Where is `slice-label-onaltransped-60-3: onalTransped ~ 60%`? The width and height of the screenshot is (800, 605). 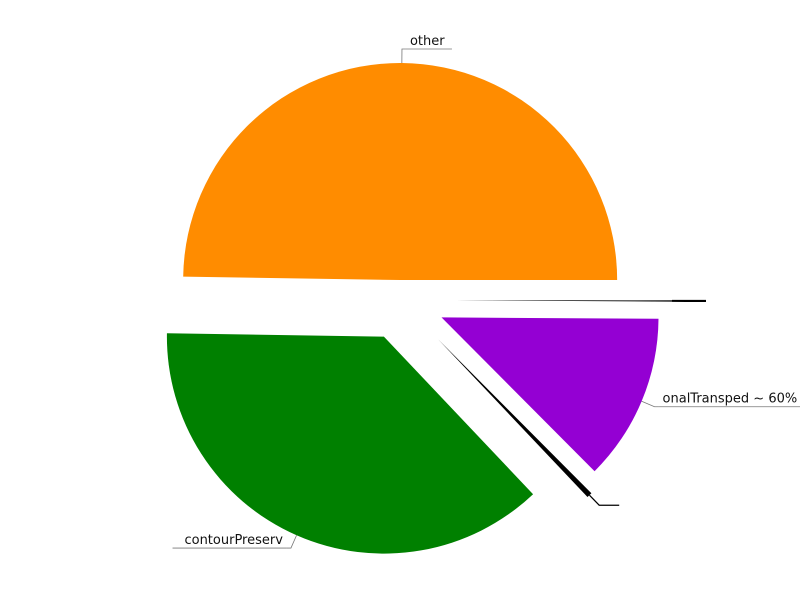
slice-label-onaltransped-60-3: onalTransped ~ 60% is located at coordinates (730, 399).